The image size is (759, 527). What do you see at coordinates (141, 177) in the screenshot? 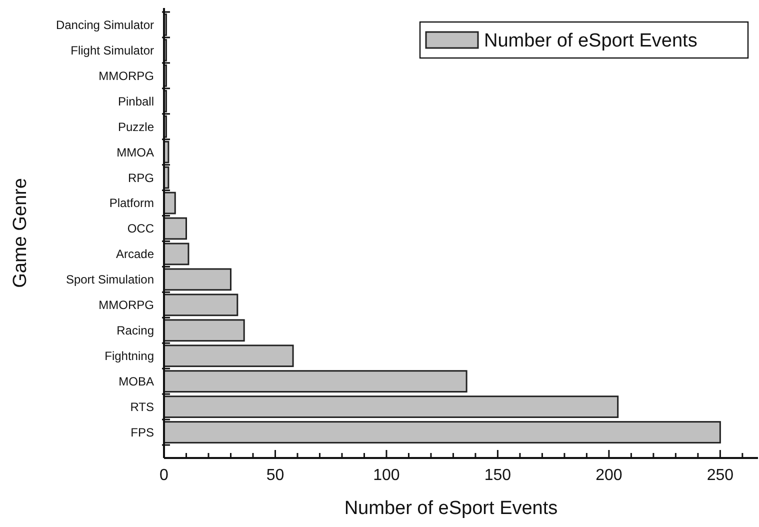
I see `y-tick-label: RPG` at bounding box center [141, 177].